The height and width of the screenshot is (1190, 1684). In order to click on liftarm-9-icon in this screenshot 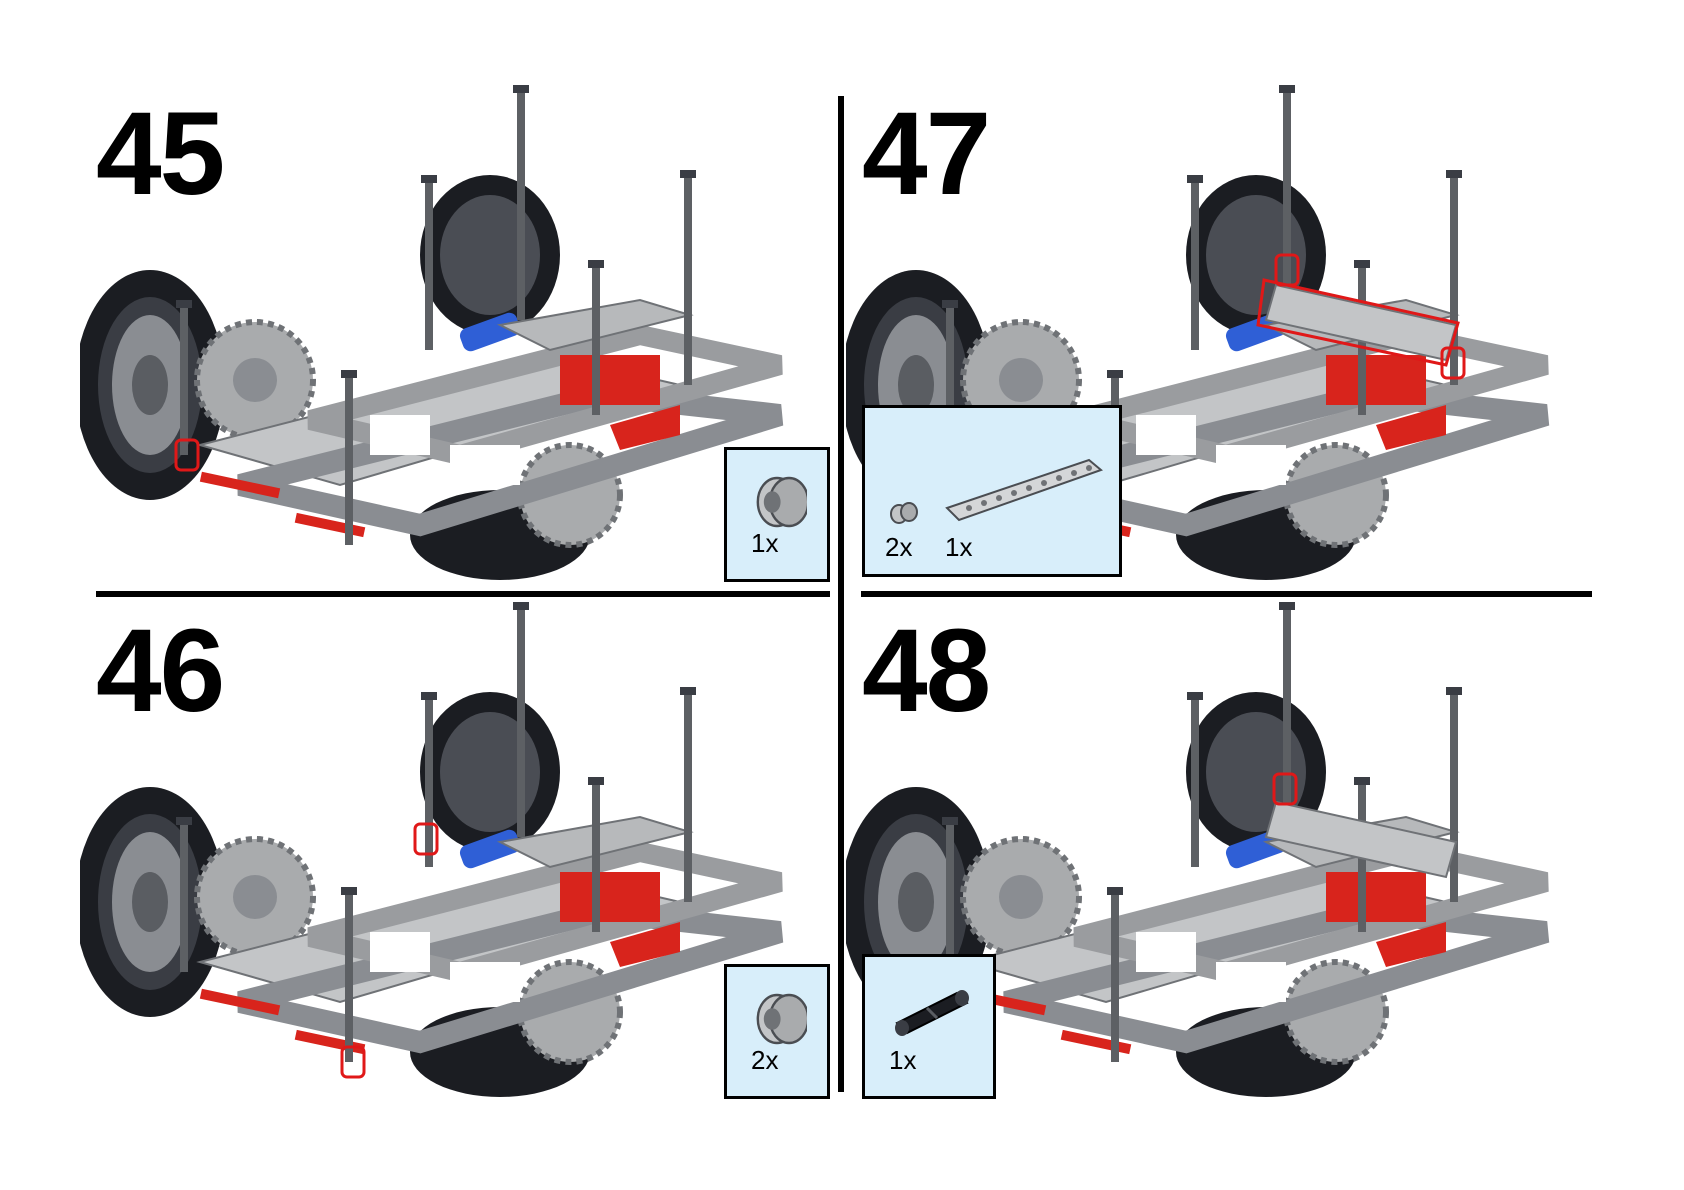, I will do `click(1024, 490)`.